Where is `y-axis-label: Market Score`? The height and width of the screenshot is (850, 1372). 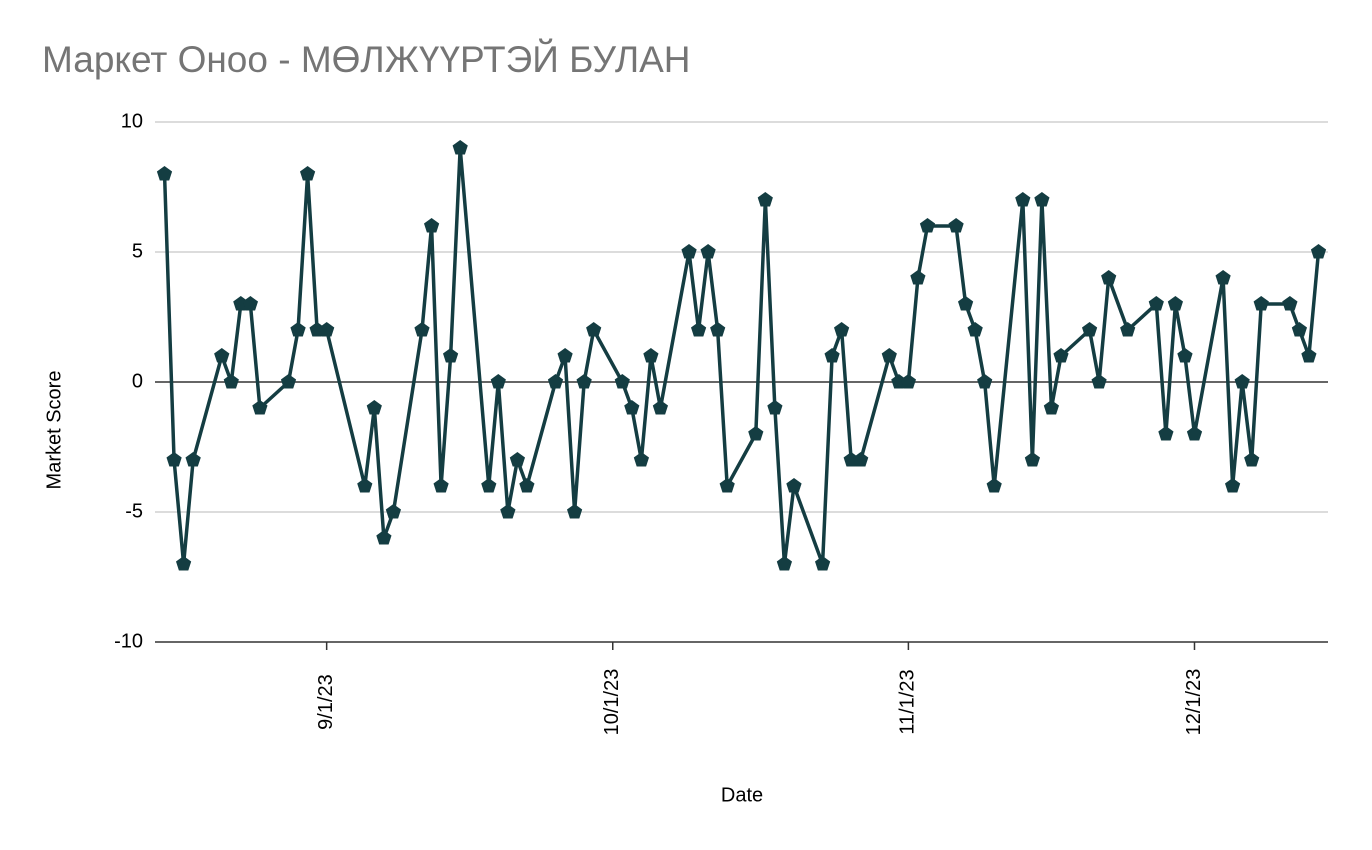 y-axis-label: Market Score is located at coordinates (54, 430).